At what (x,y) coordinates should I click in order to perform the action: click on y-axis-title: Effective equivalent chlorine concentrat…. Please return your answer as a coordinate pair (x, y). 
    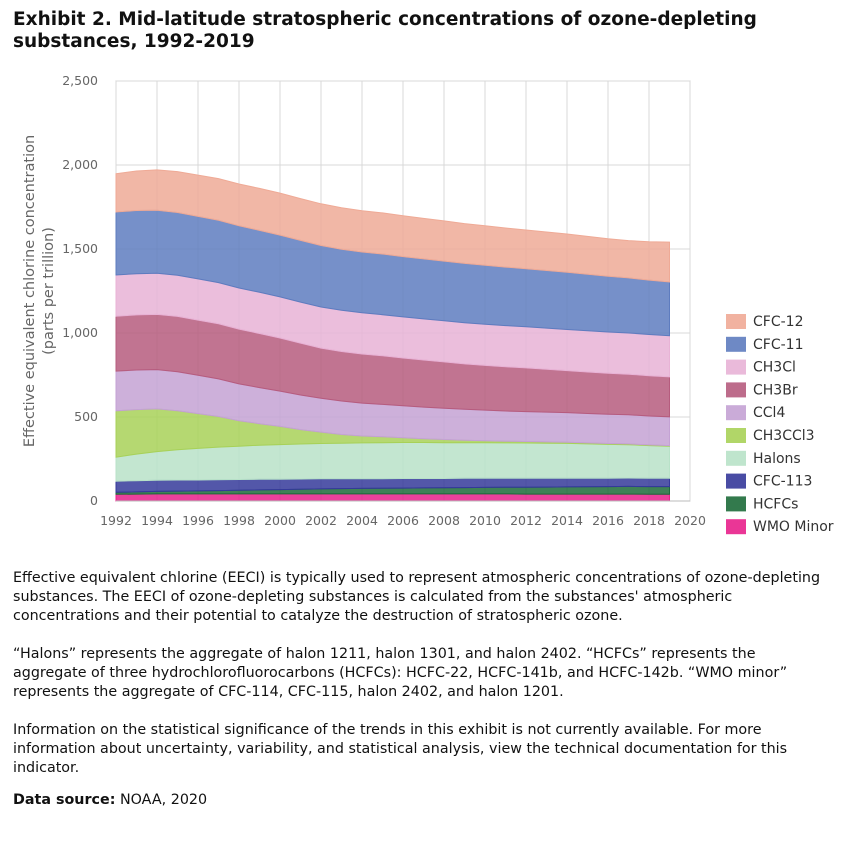
    Looking at the image, I should click on (39, 291).